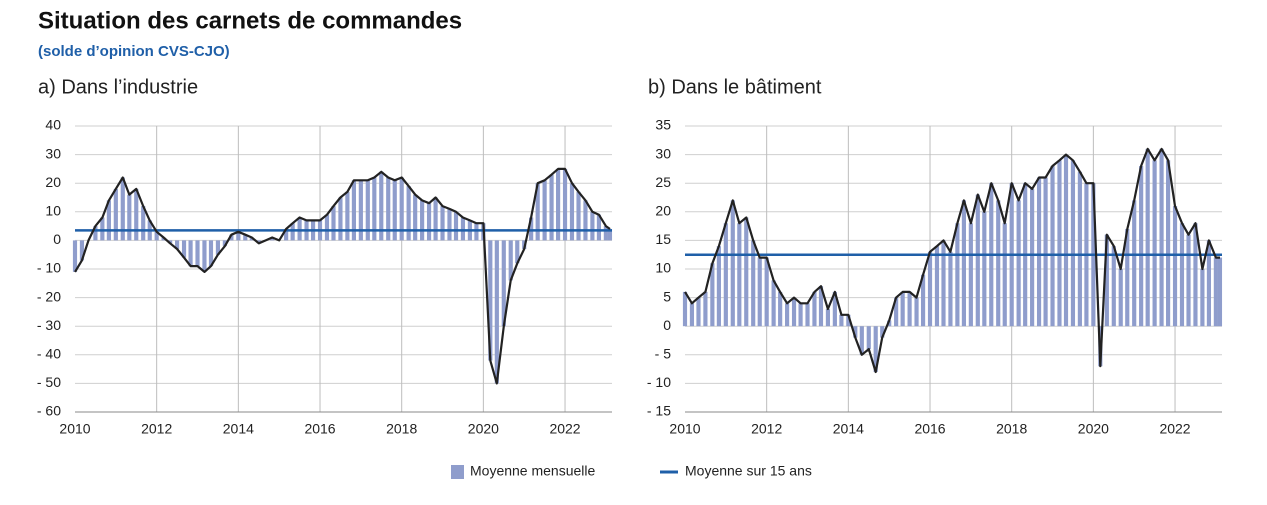  I want to click on x-tick-label: 2010, so click(74, 429).